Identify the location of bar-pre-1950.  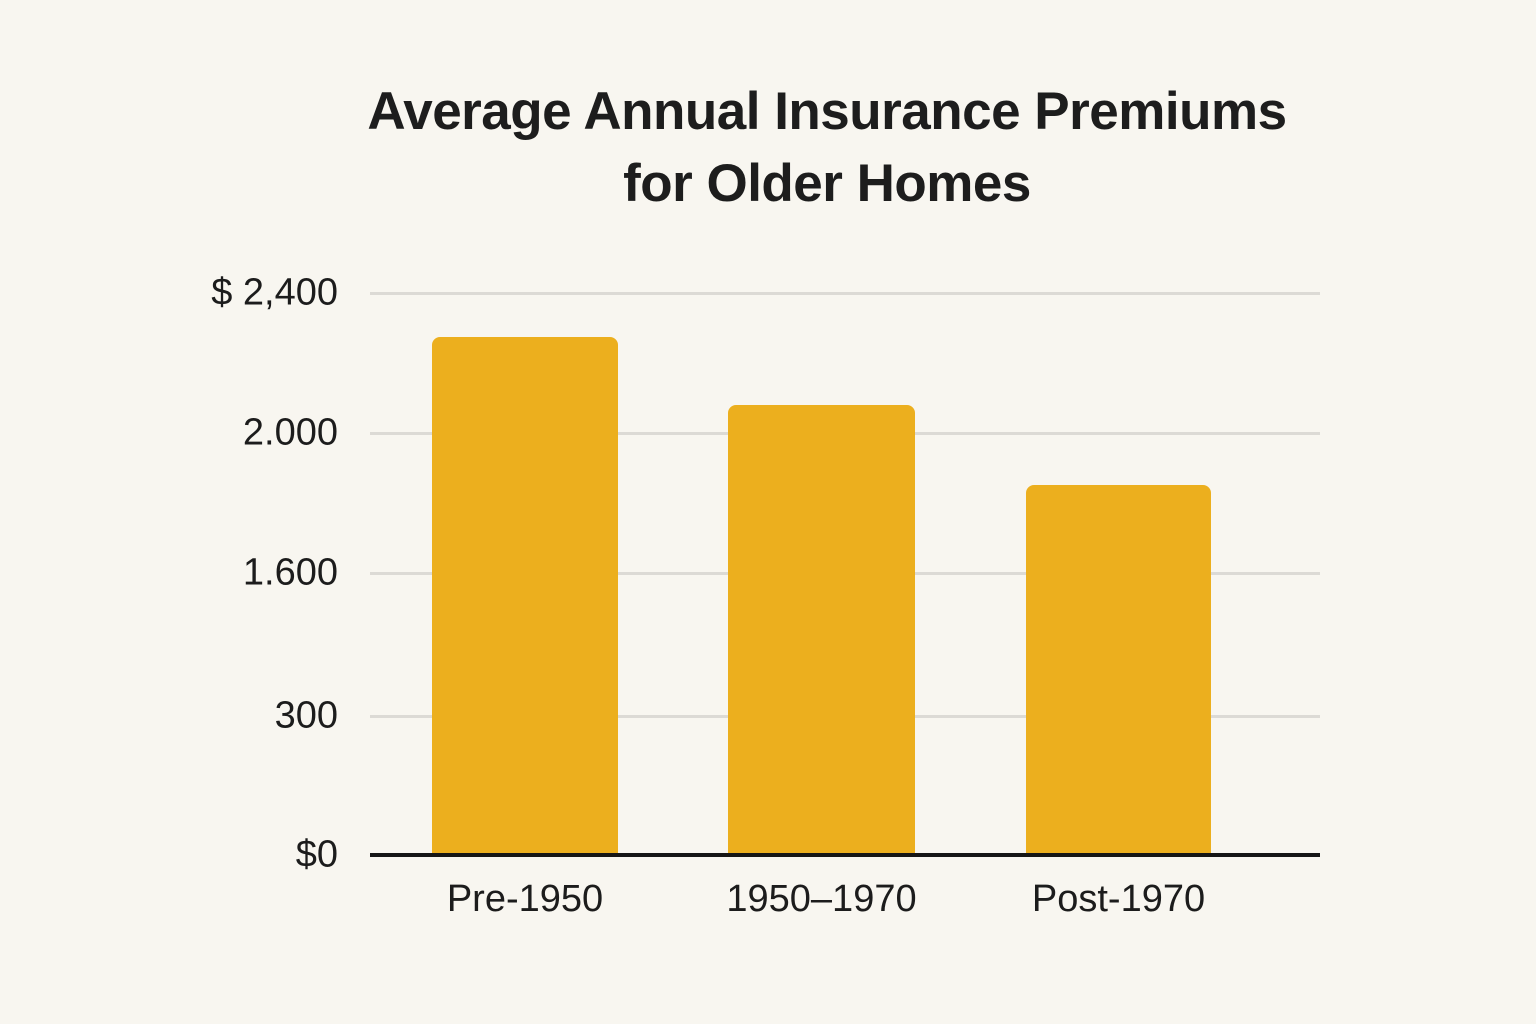
(525, 596).